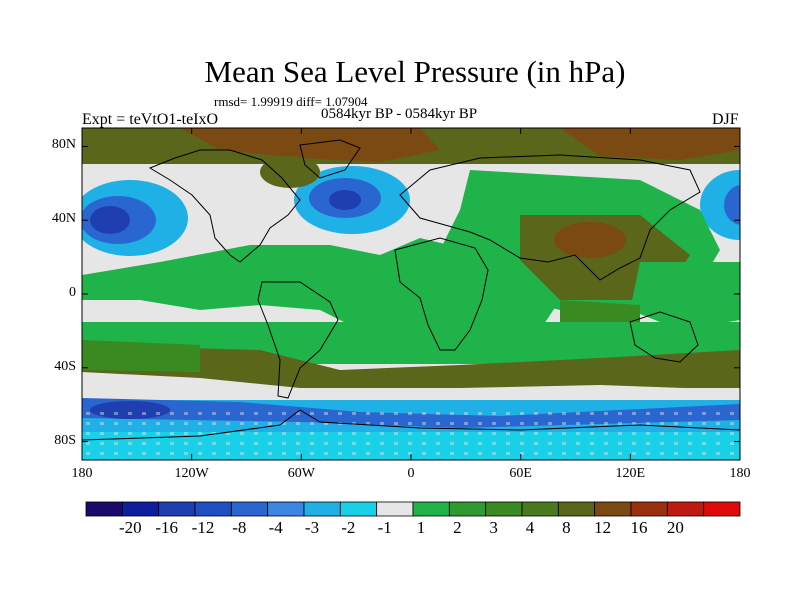 The image size is (800, 600). Describe the element at coordinates (411, 368) in the screenshot. I see `field-south-olive` at that location.